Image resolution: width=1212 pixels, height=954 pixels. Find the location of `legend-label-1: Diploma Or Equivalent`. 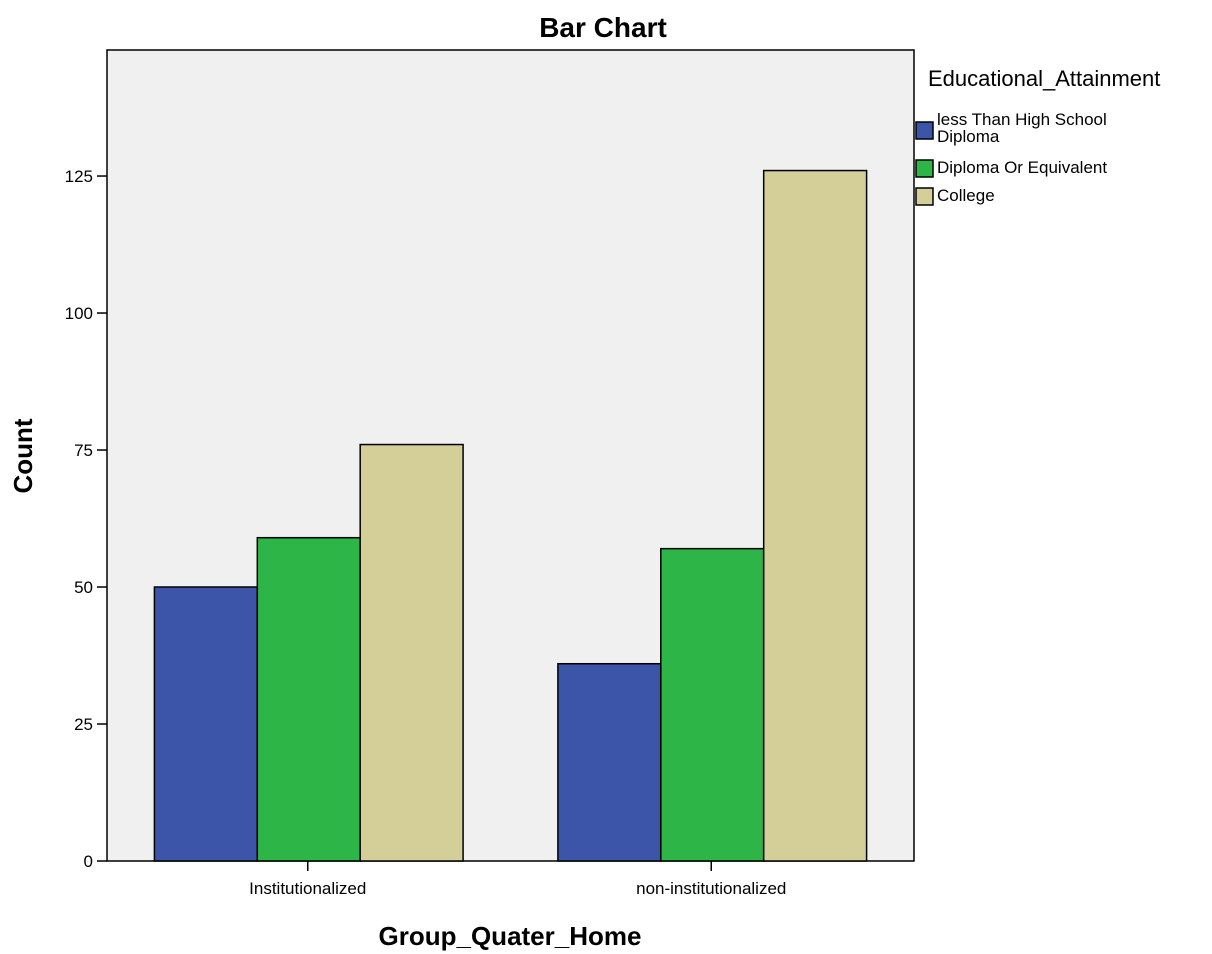

legend-label-1: Diploma Or Equivalent is located at coordinates (1022, 167).